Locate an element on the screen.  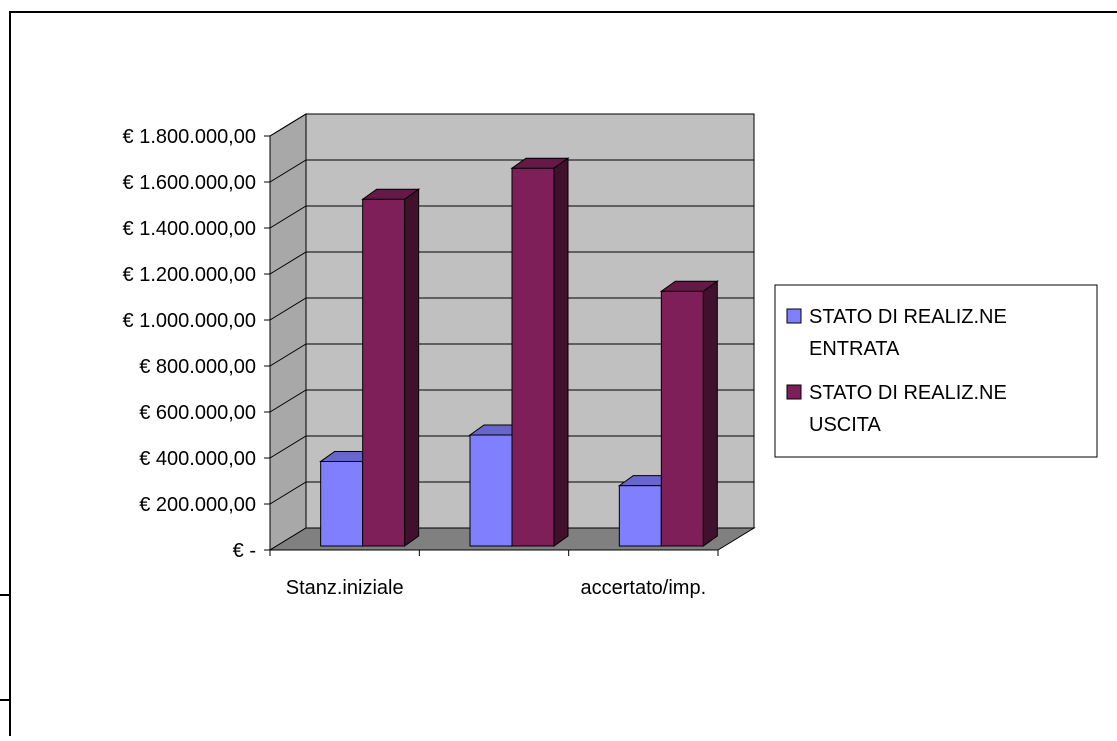
y-tick-label: € 200.000,00 is located at coordinates (197, 505).